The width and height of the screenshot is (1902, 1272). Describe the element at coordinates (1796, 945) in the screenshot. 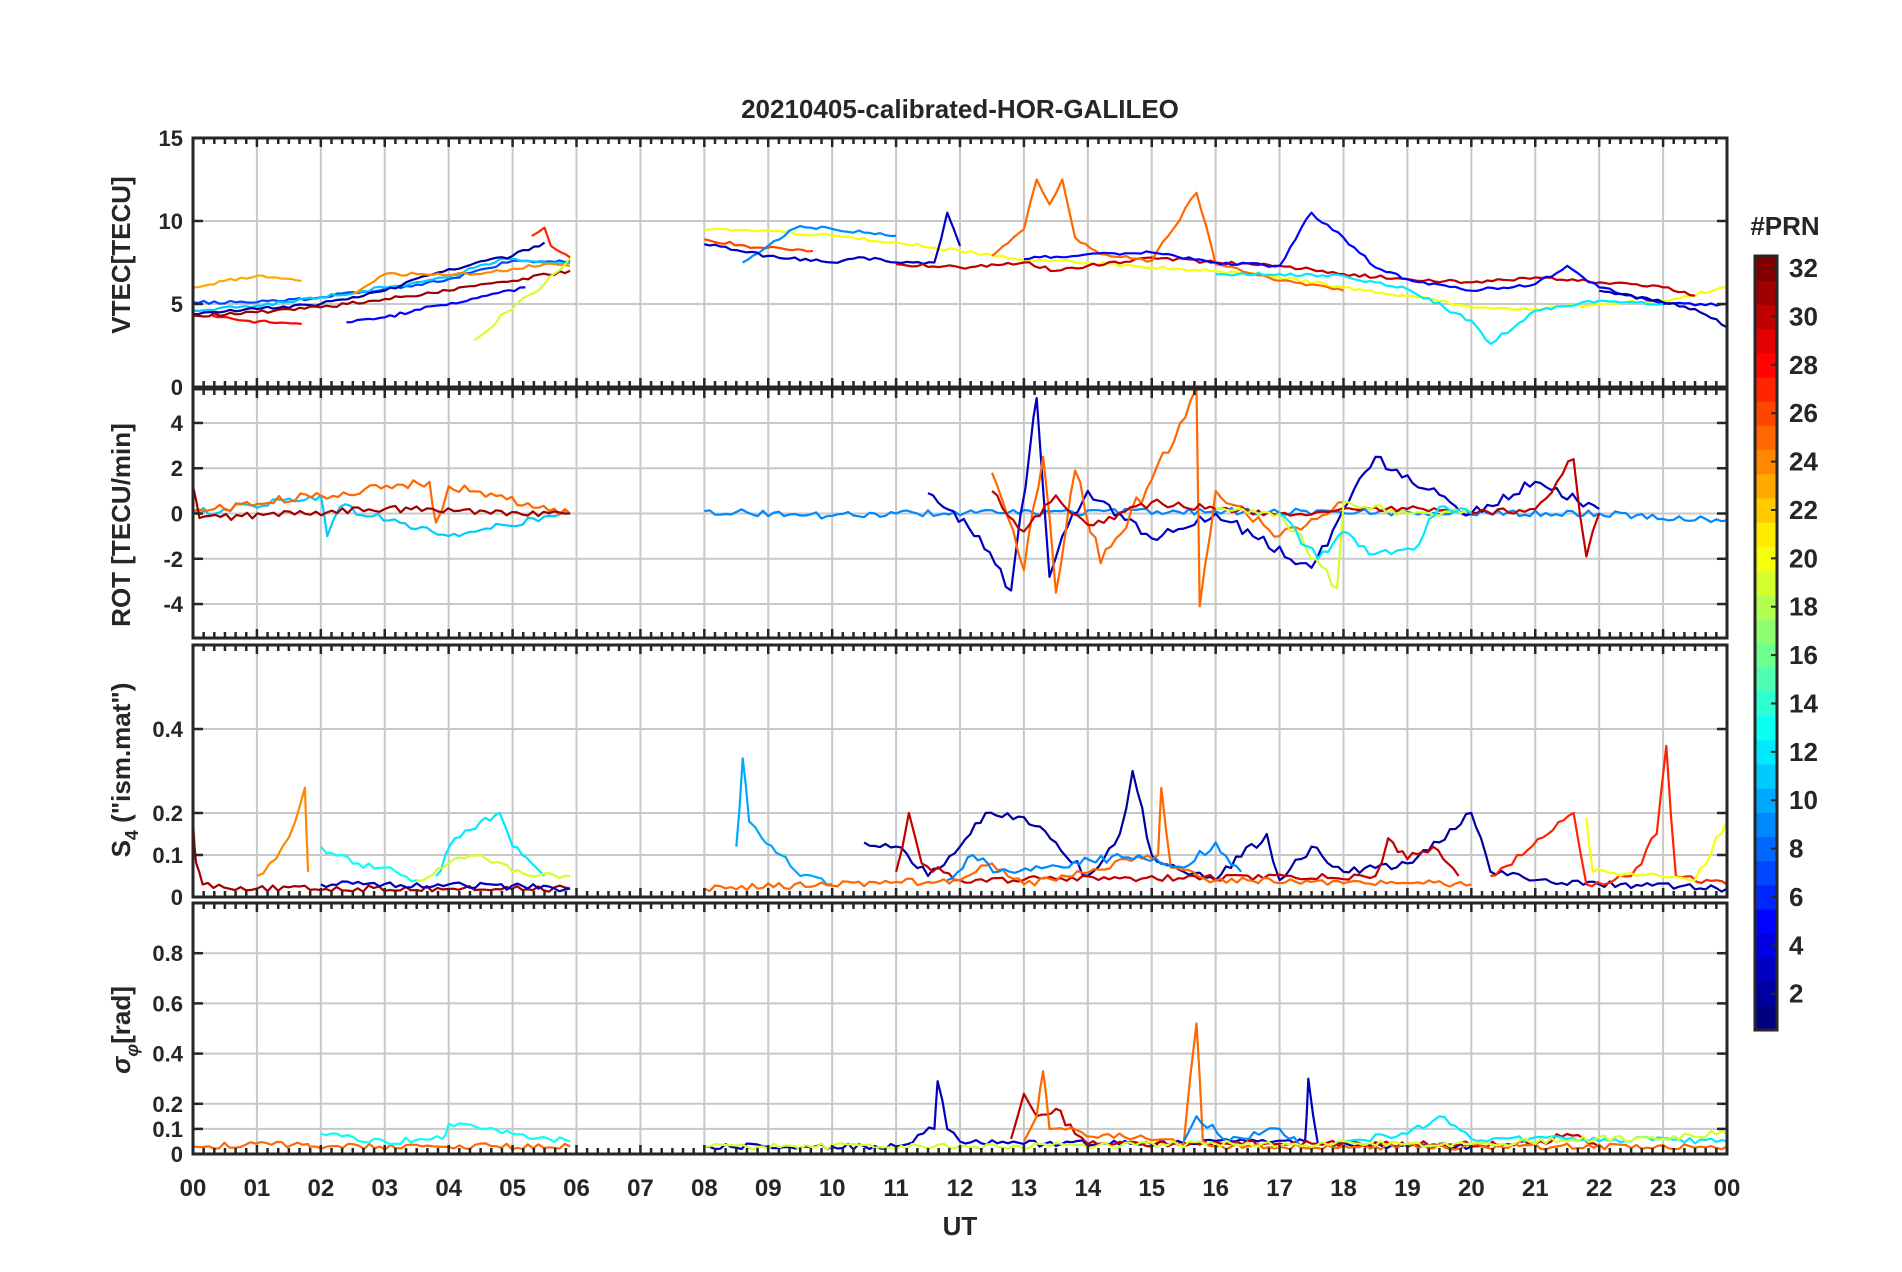

I see `colorbar-tick-label: 4` at that location.